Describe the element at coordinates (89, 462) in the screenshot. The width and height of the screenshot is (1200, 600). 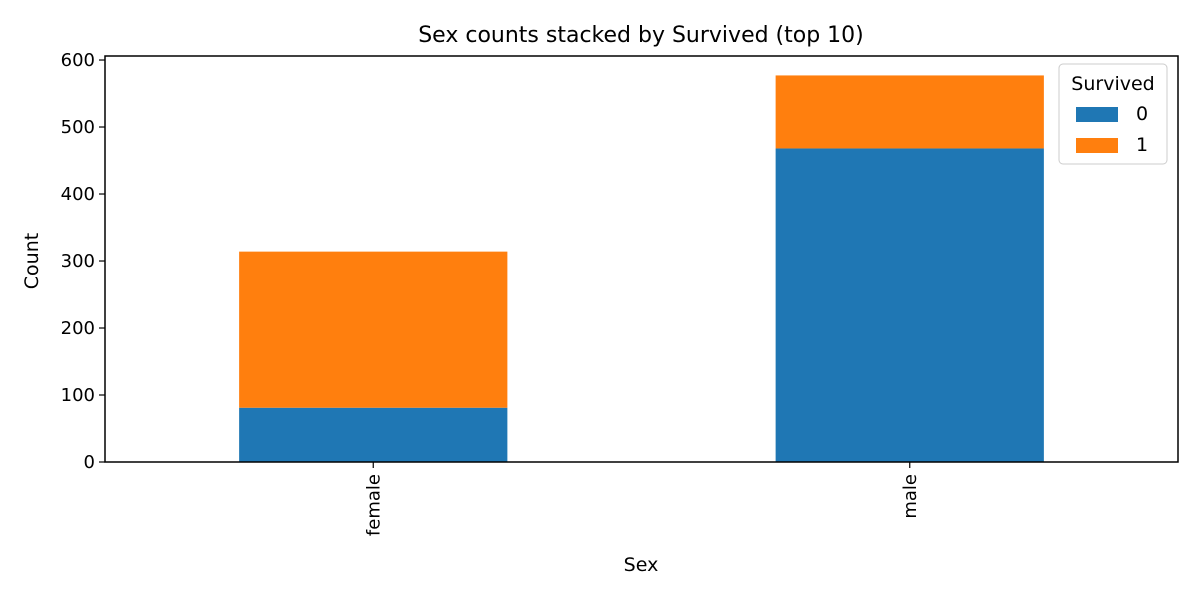
I see `y-tick-label: 0` at that location.